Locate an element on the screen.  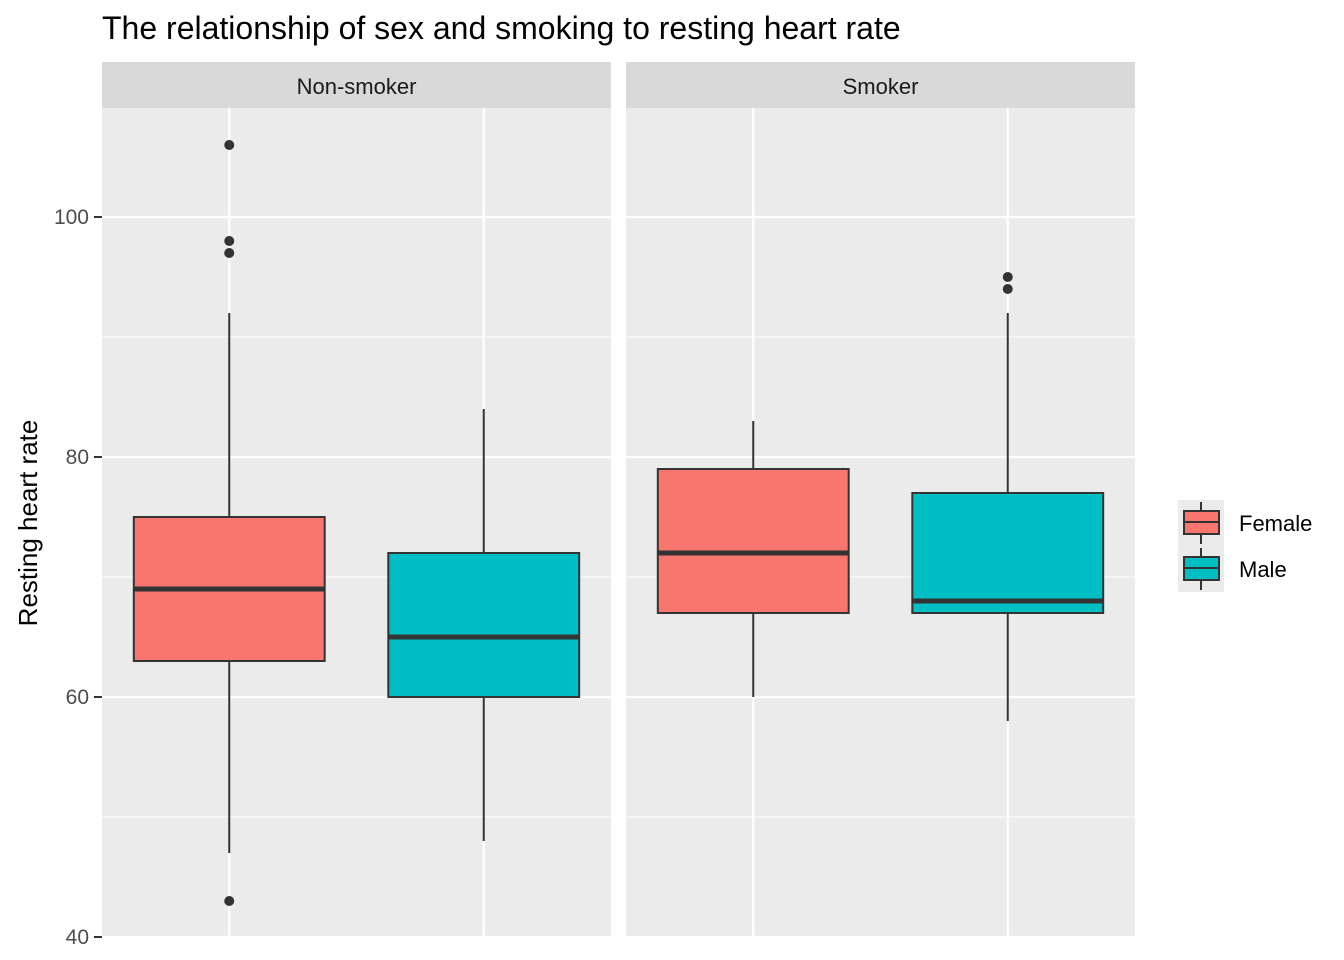
legend: Female Male is located at coordinates (1245, 546).